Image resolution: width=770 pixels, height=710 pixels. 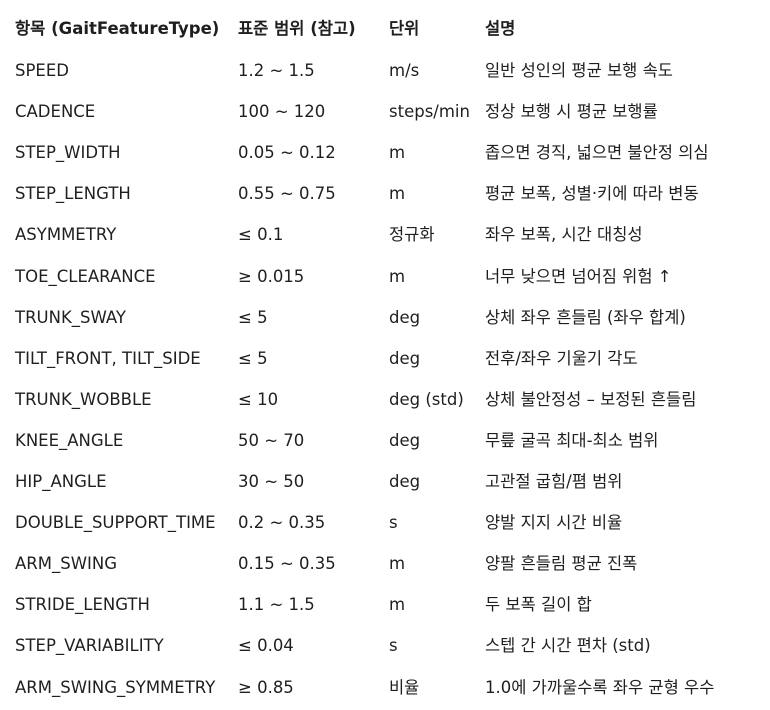 What do you see at coordinates (69, 440) in the screenshot?
I see `cell-feature: KNEE_ANGLE` at bounding box center [69, 440].